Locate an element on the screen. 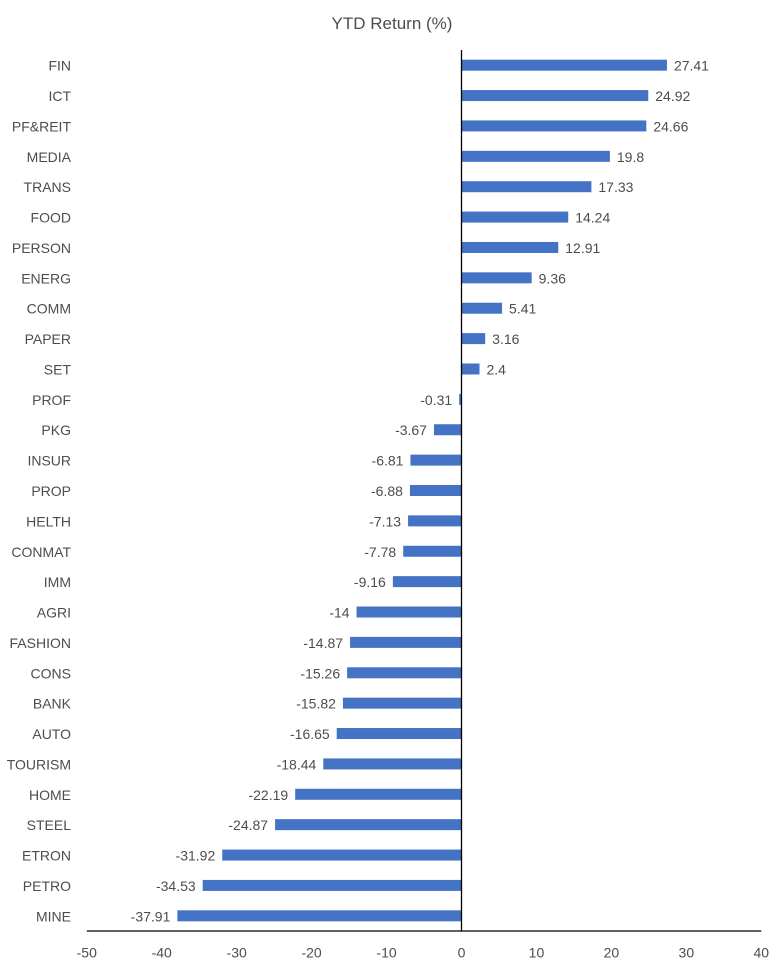 This screenshot has width=784, height=970. svg-text: 30 is located at coordinates (687, 953).